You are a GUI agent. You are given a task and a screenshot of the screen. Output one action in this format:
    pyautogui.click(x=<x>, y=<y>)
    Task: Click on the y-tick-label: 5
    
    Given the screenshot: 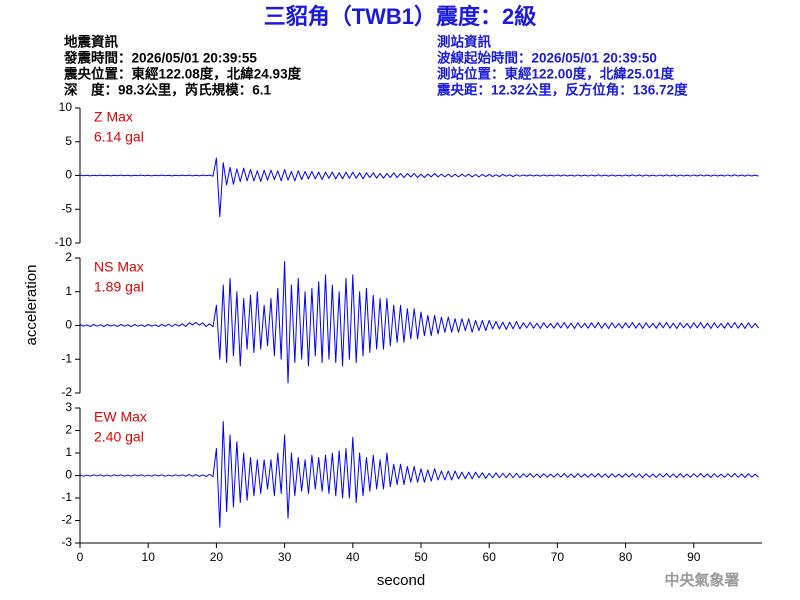 What is the action you would take?
    pyautogui.click(x=68, y=141)
    